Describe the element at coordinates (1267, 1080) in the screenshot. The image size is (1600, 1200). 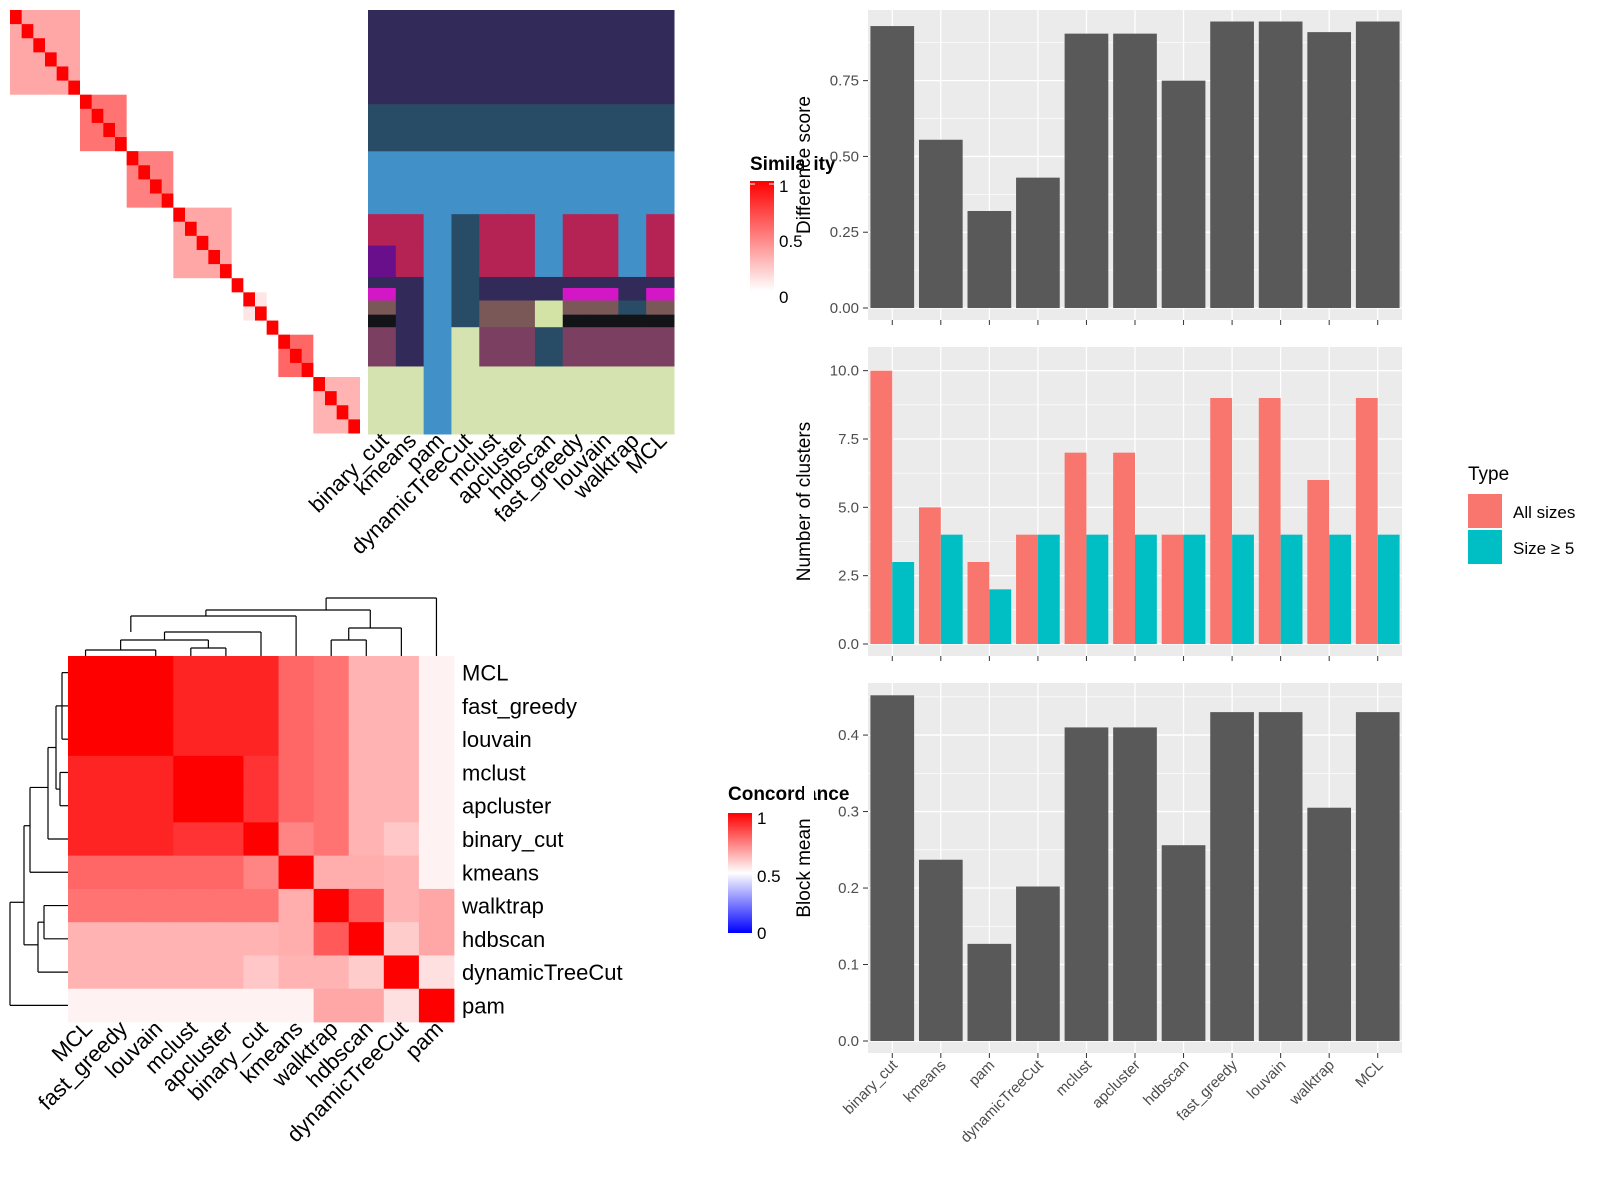
I see `x-tick-label-louvain: louvain` at that location.